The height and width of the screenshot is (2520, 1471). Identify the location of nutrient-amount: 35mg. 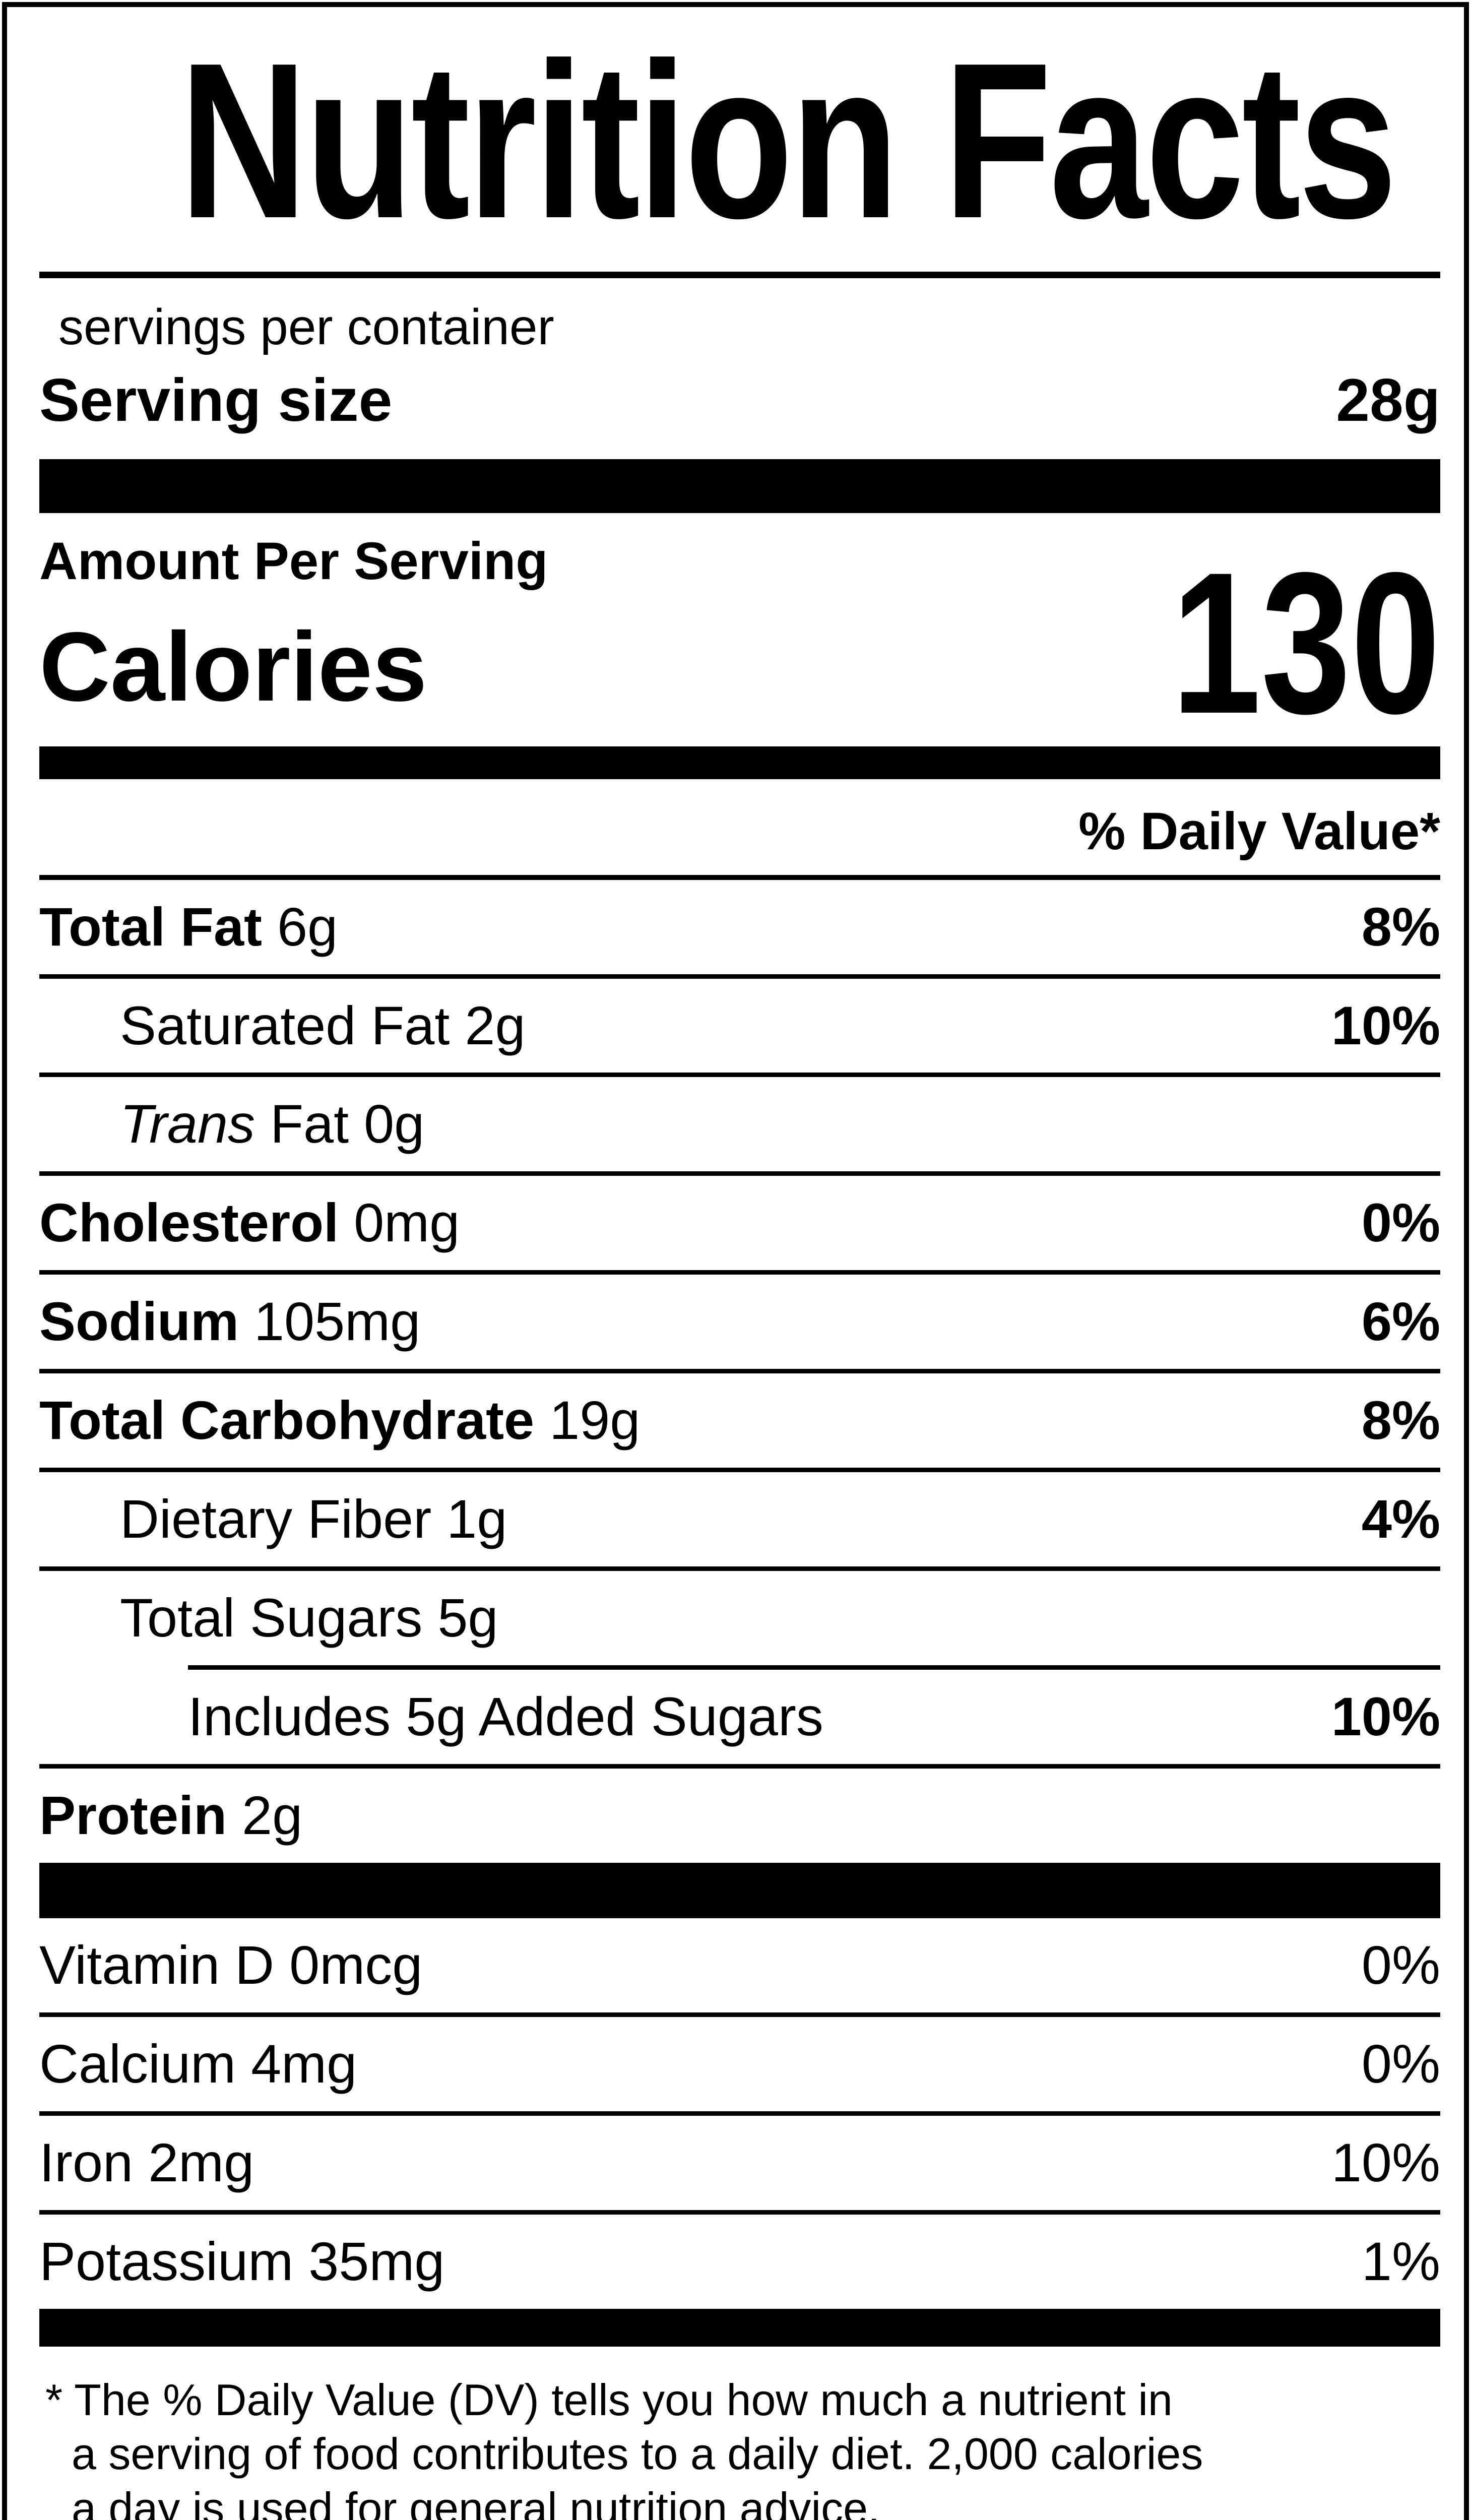
(369, 2261).